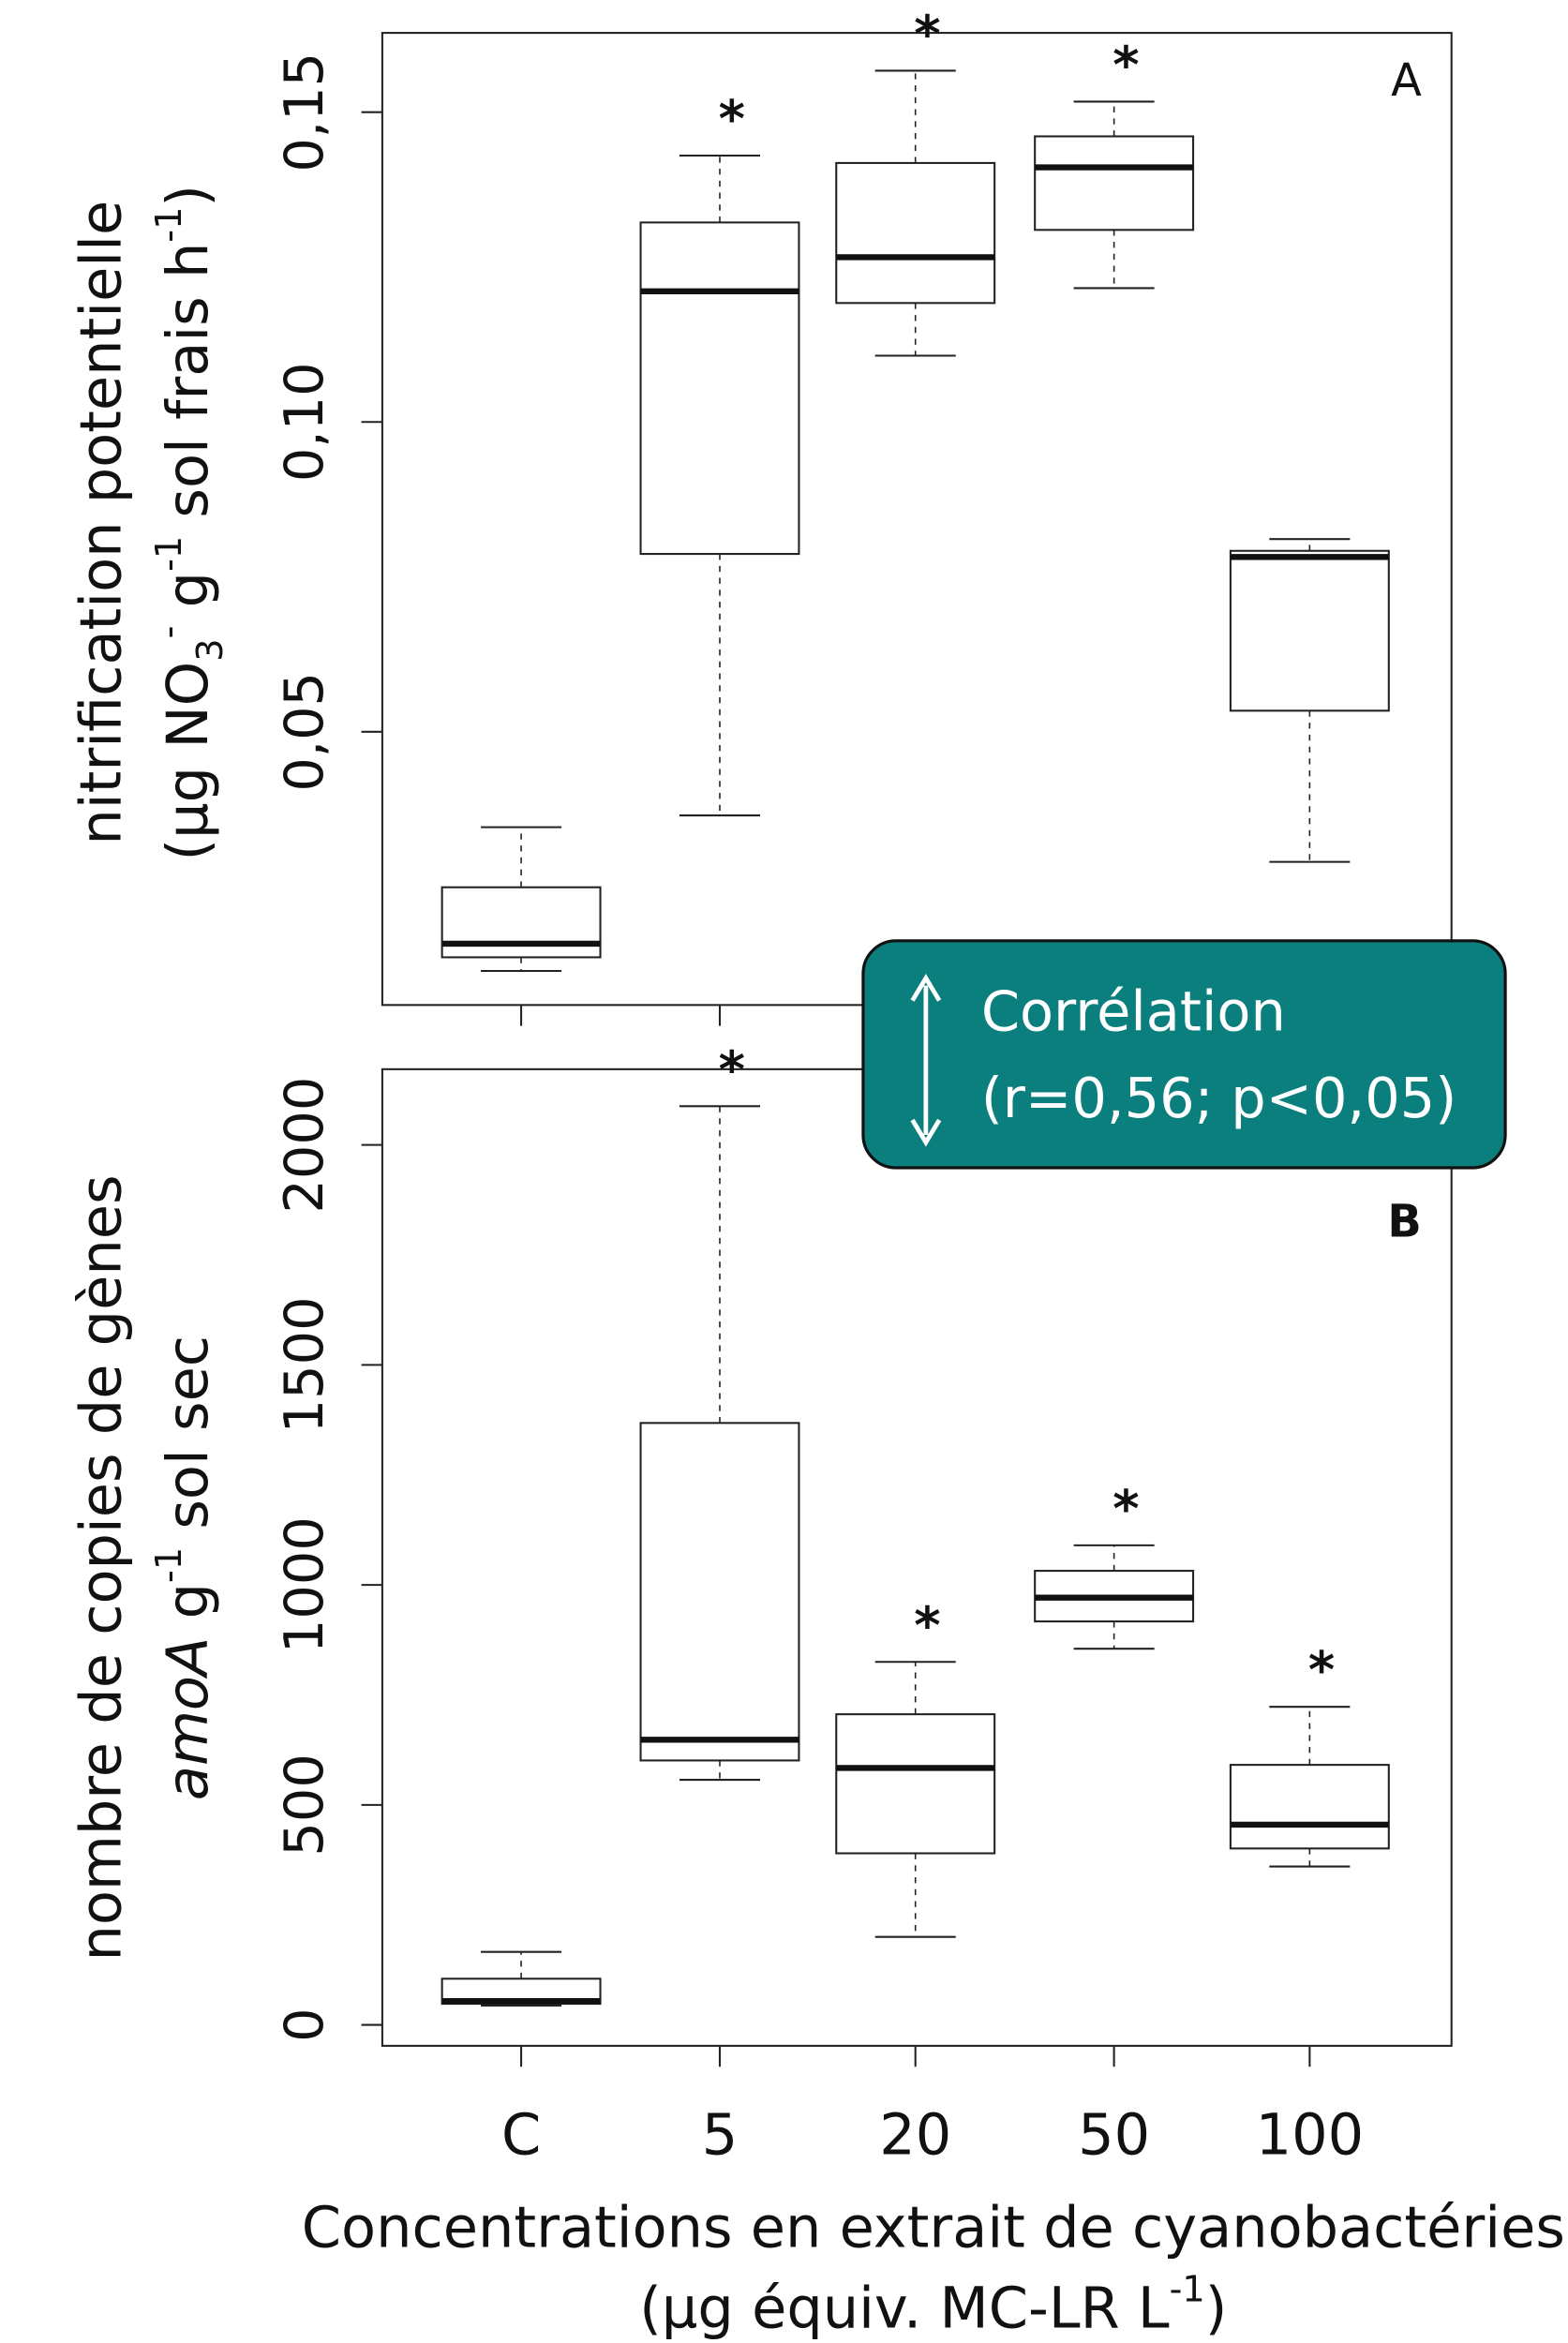  What do you see at coordinates (1219, 1098) in the screenshot?
I see `callout-text: (r=0,56; p<0,05)` at bounding box center [1219, 1098].